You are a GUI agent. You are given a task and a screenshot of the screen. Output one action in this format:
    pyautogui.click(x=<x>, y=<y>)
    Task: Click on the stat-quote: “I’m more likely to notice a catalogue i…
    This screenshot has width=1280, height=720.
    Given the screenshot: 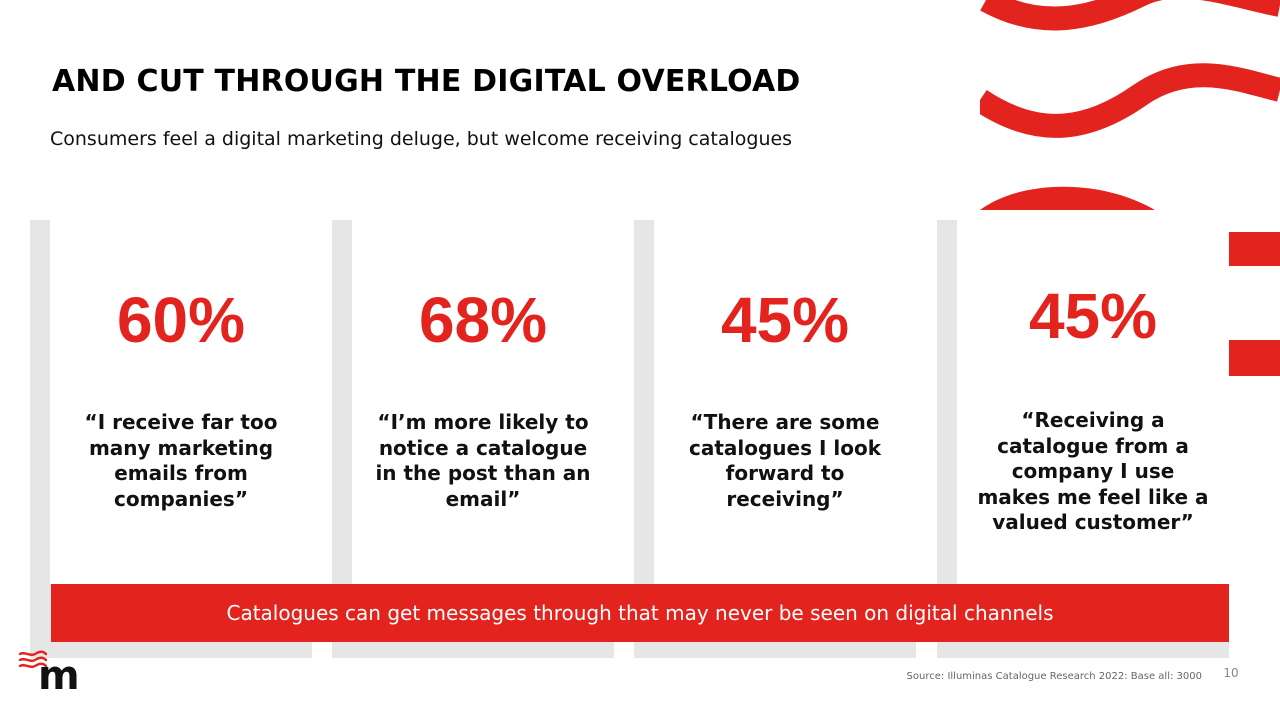 What is the action you would take?
    pyautogui.click(x=483, y=460)
    